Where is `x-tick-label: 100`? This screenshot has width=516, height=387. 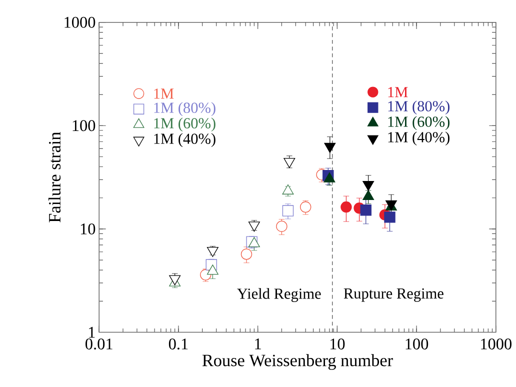
x-tick-label: 100 is located at coordinates (417, 344).